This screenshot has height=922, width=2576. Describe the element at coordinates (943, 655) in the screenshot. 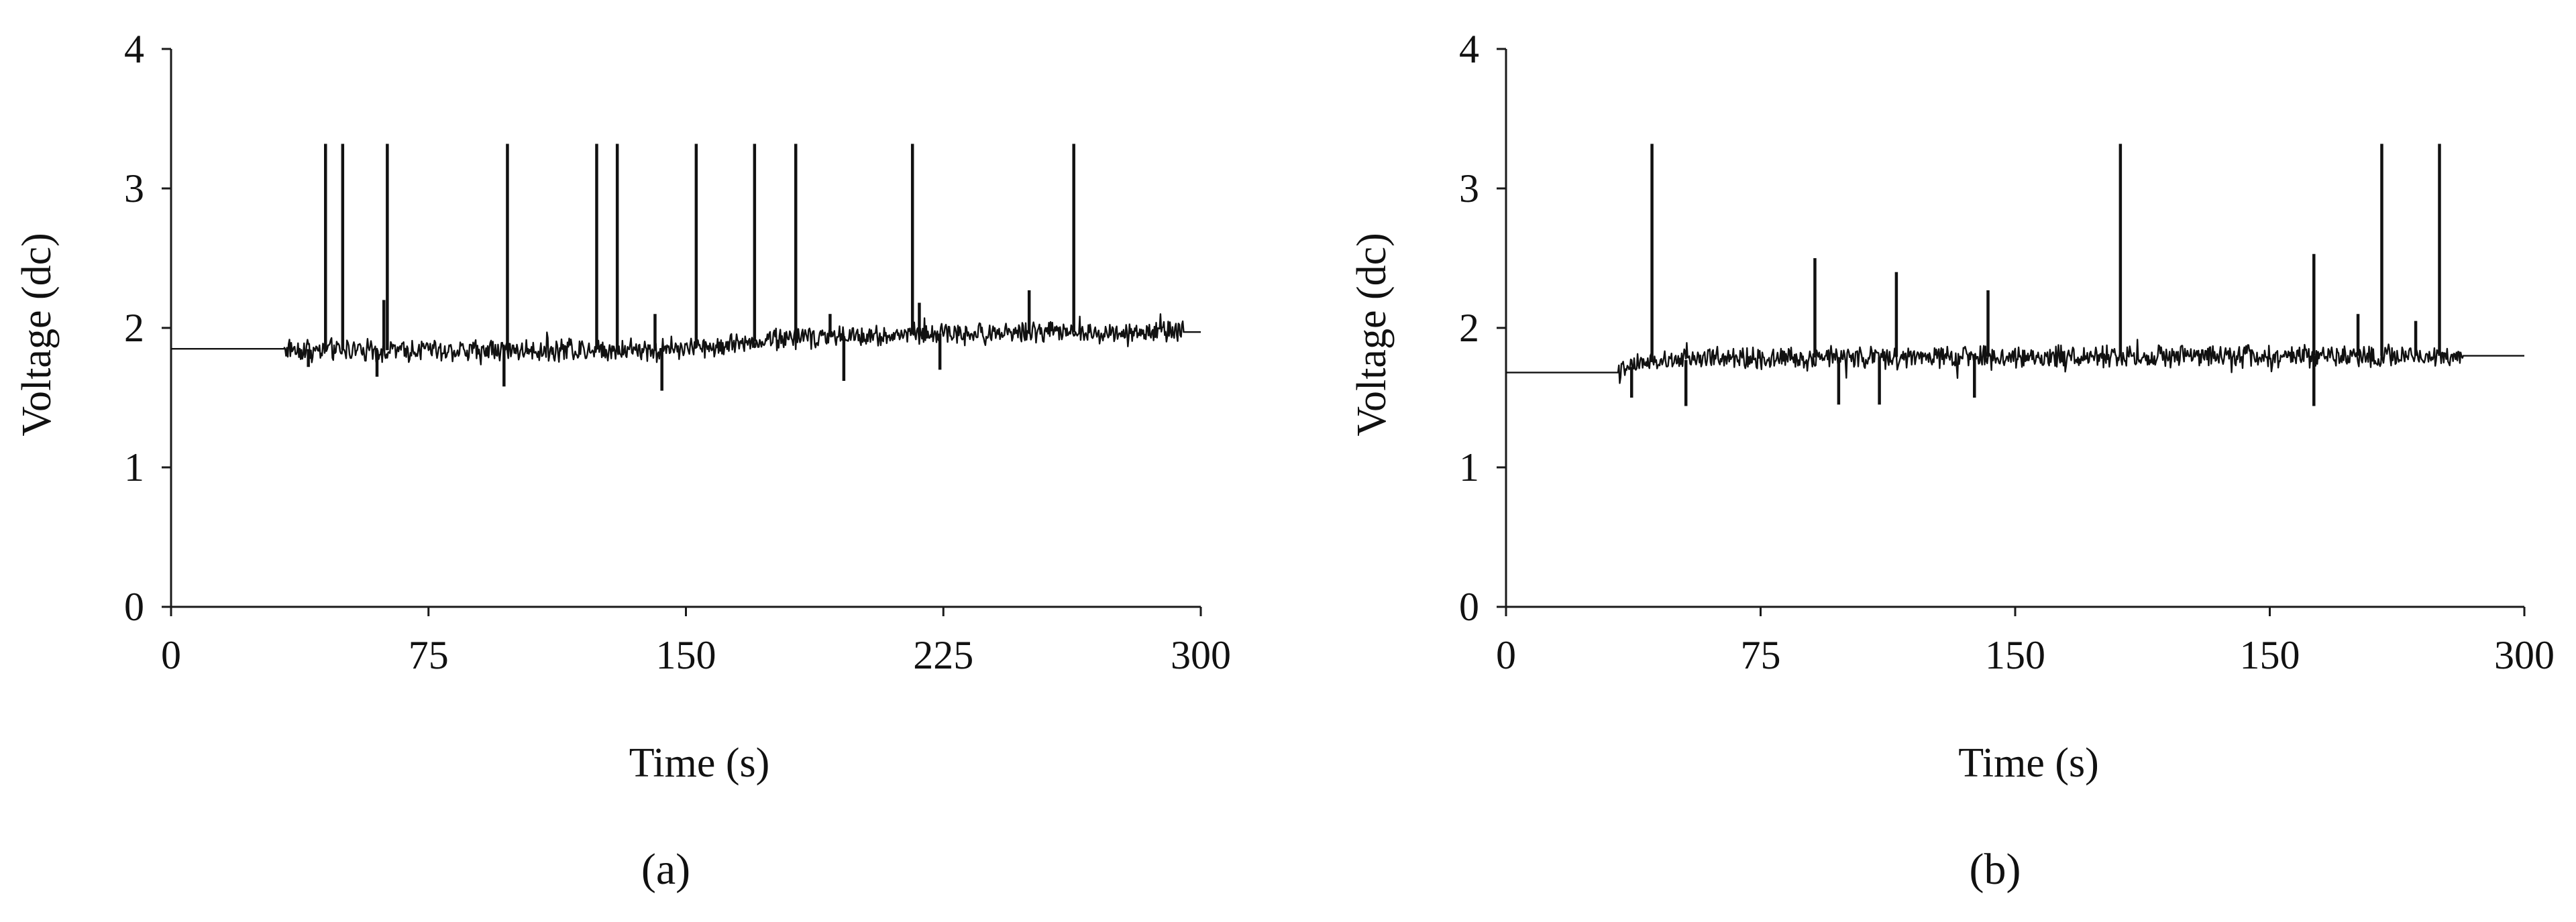

I see `x-tick-label: 225` at that location.